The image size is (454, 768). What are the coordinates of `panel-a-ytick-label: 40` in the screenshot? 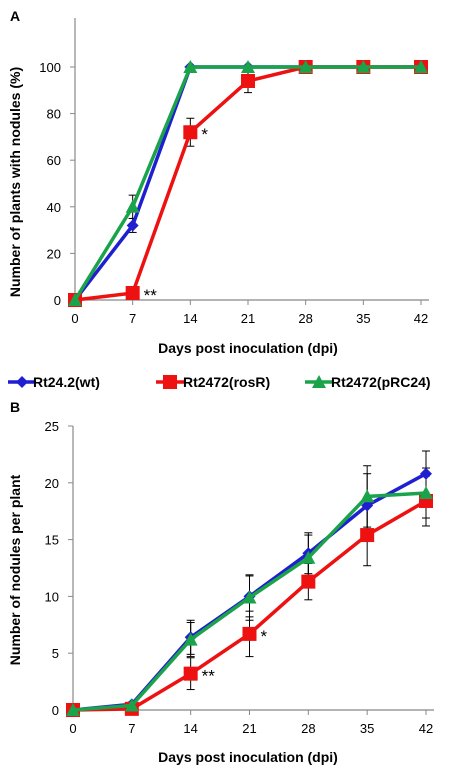 It's located at (54, 207).